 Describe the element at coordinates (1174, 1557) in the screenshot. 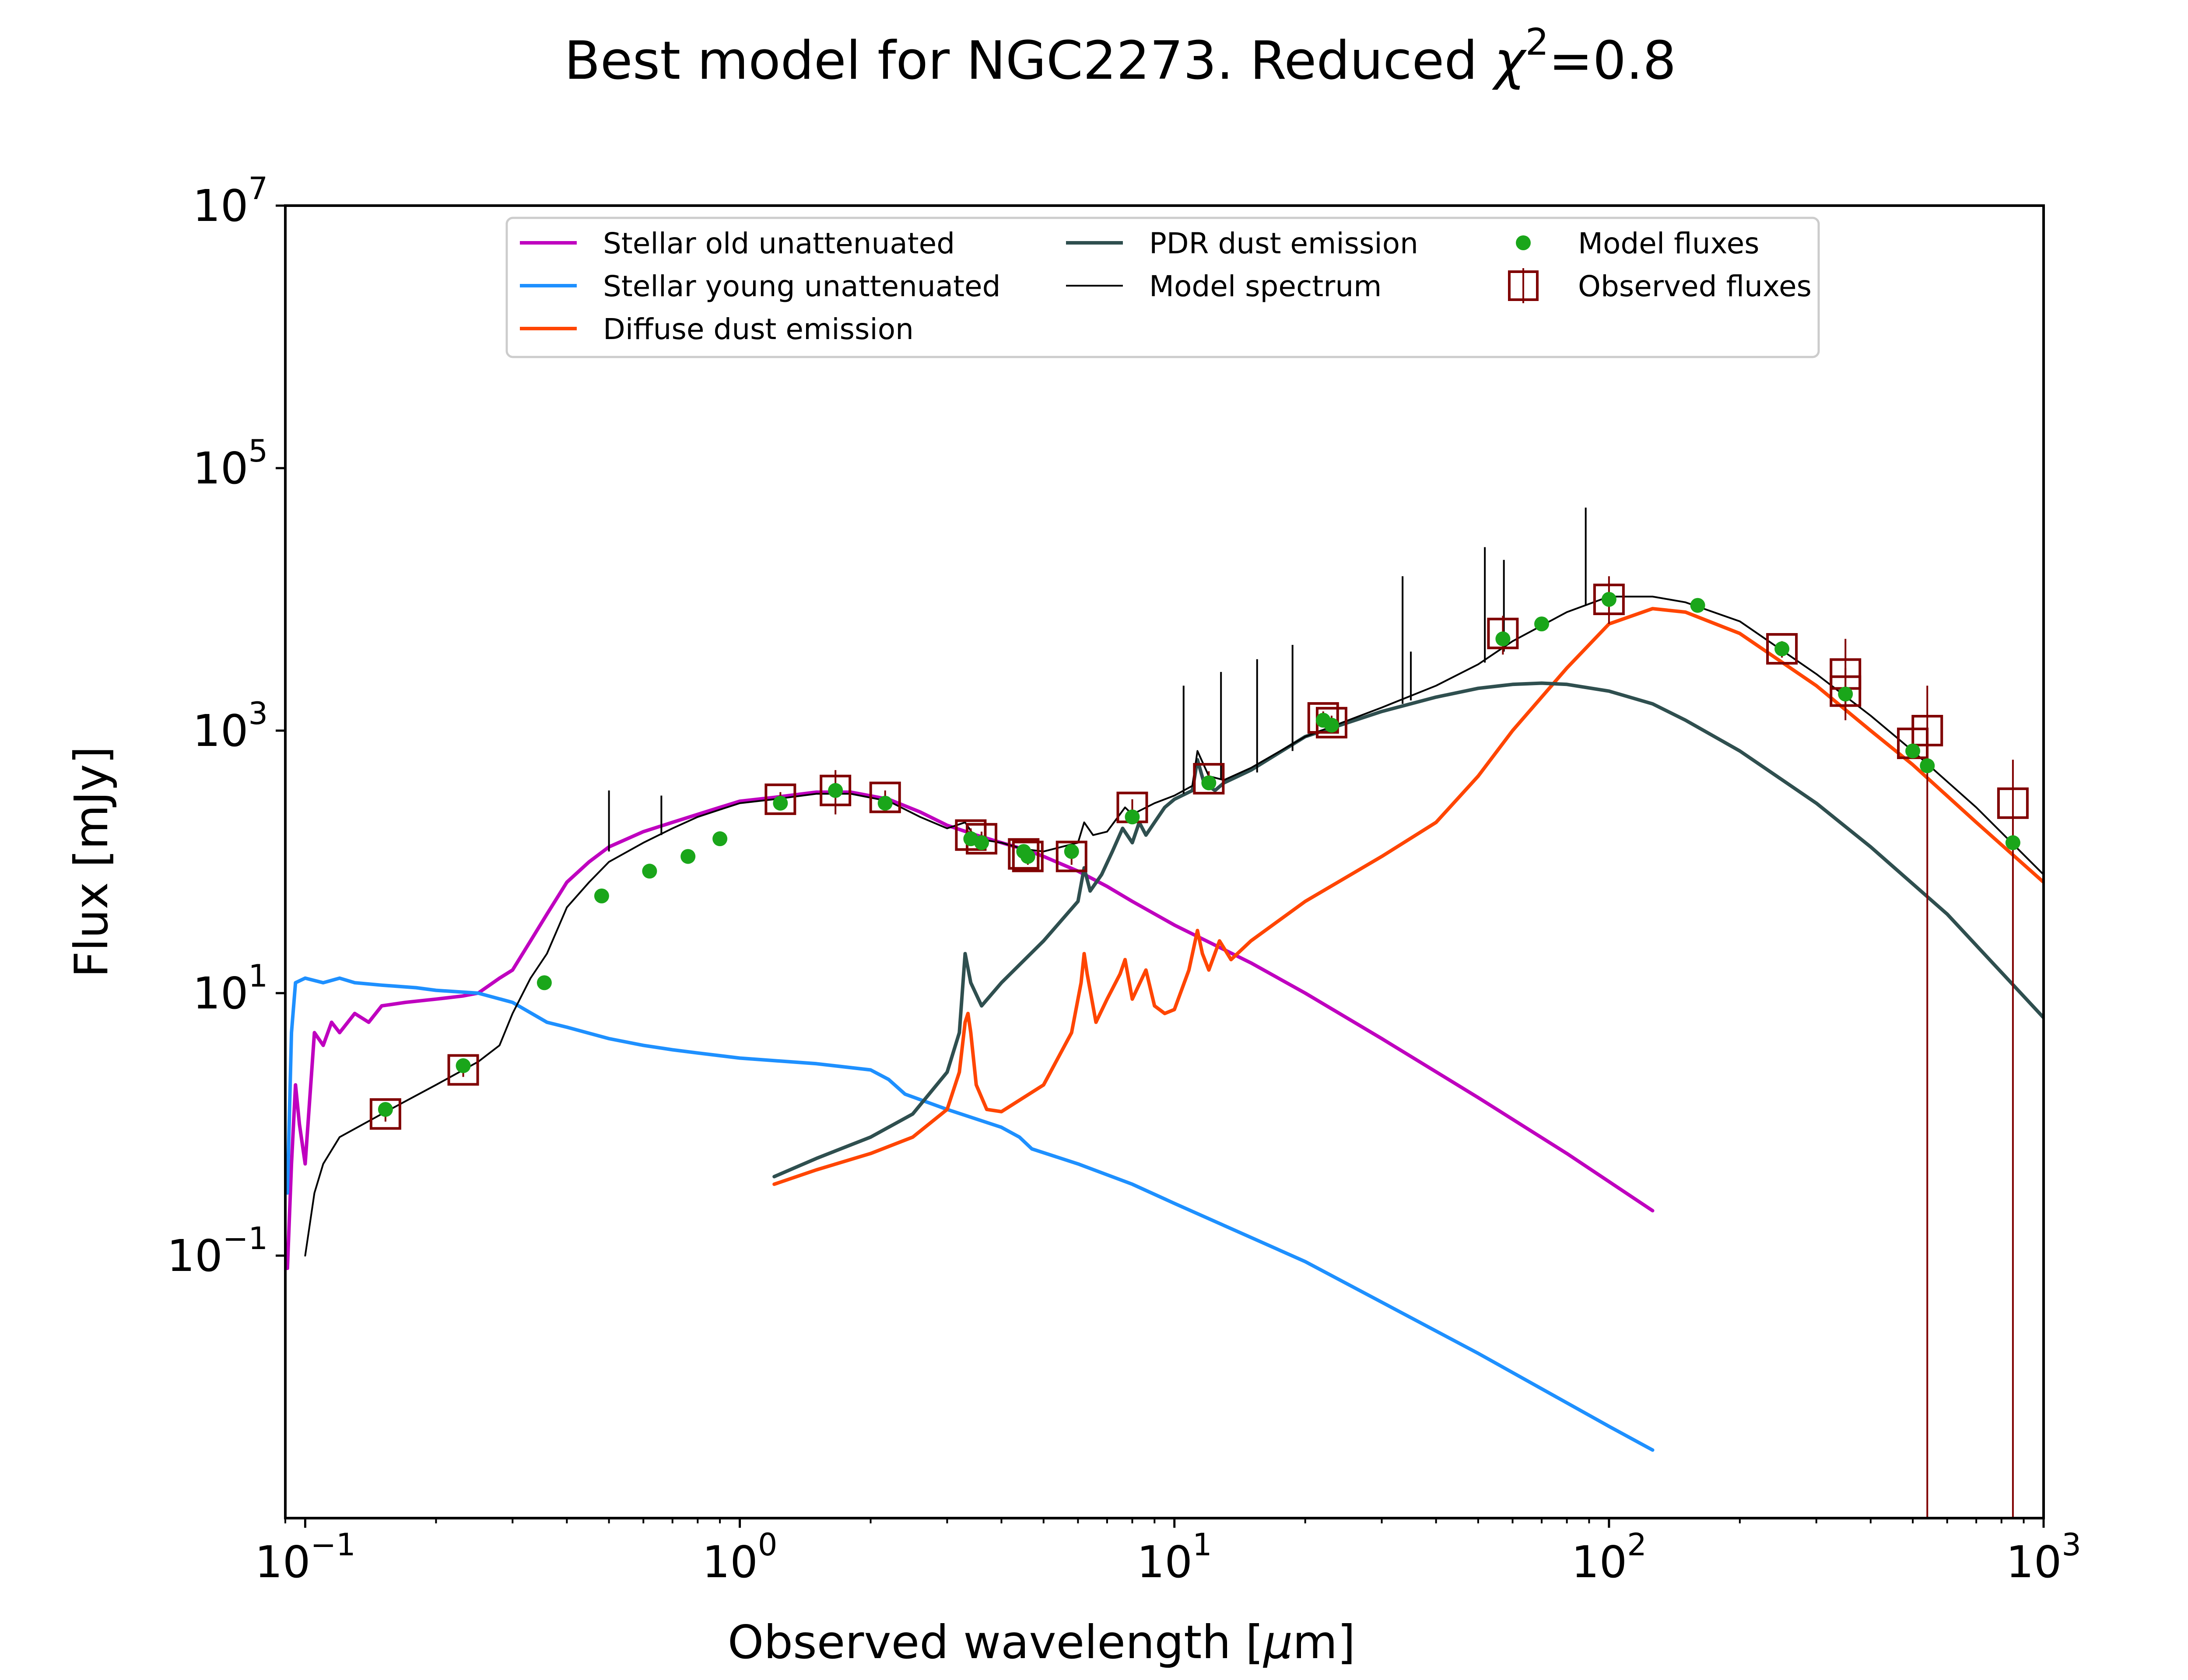

I see `x-tick-label: 10¹` at that location.